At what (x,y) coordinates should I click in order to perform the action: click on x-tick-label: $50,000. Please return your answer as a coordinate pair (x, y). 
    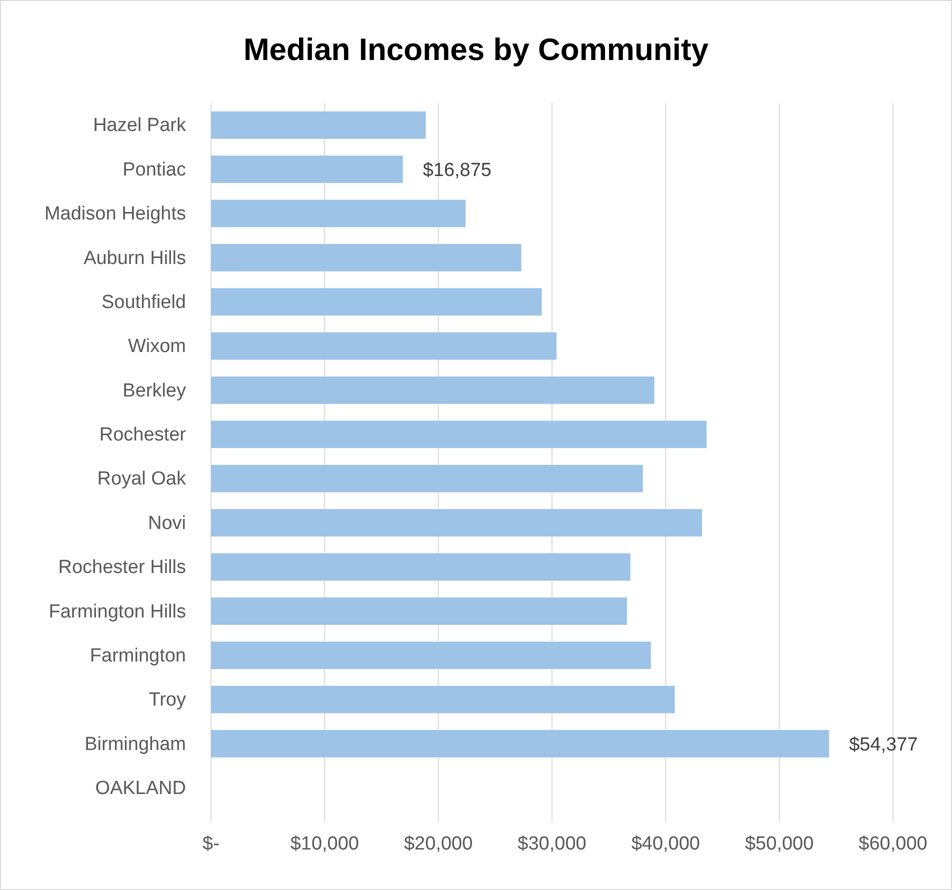
    Looking at the image, I should click on (779, 843).